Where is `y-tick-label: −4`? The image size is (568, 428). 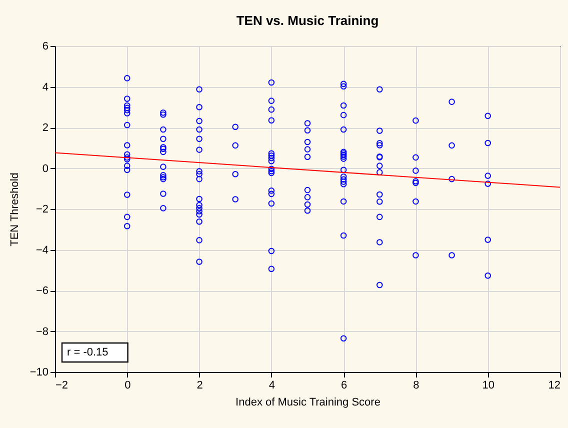
y-tick-label: −4 is located at coordinates (42, 250).